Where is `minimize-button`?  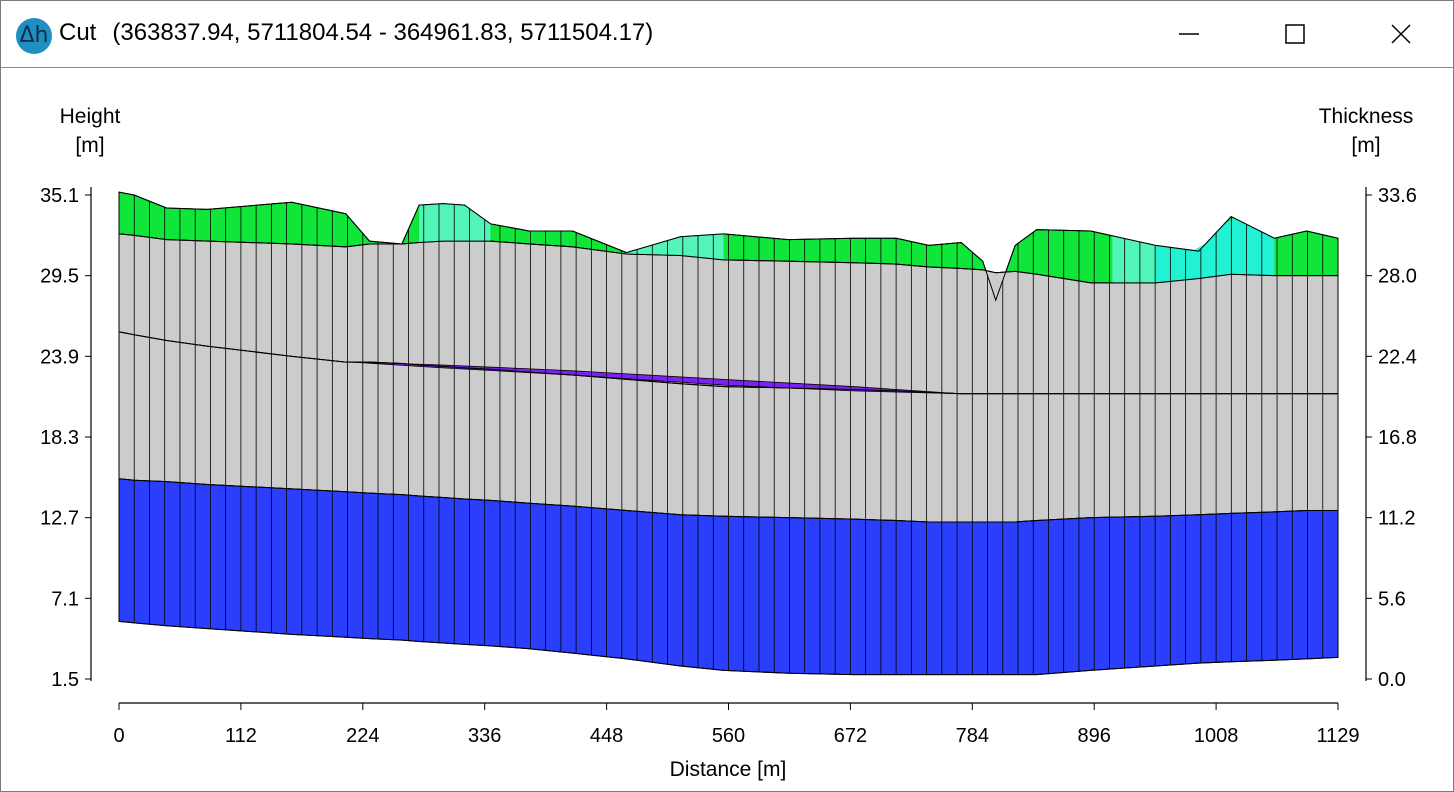
minimize-button is located at coordinates (1189, 34).